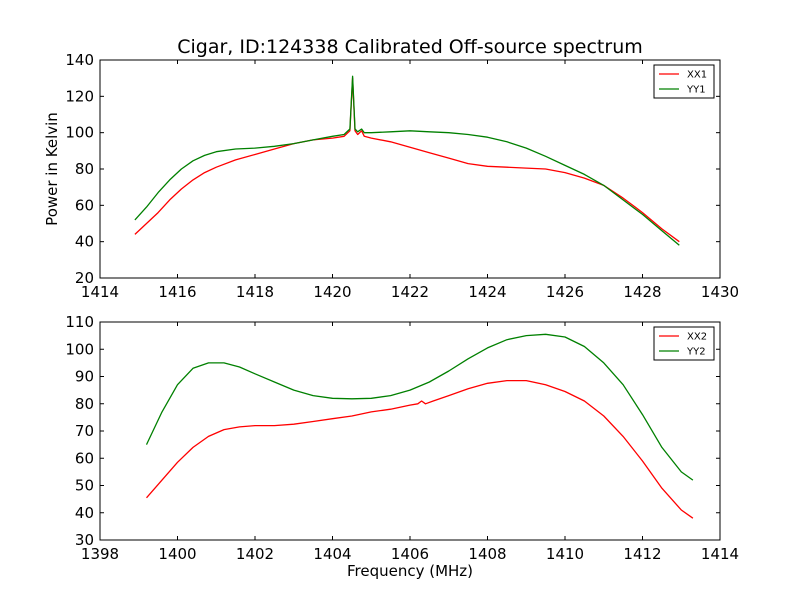  What do you see at coordinates (84, 278) in the screenshot?
I see `y-tick-label: 20` at bounding box center [84, 278].